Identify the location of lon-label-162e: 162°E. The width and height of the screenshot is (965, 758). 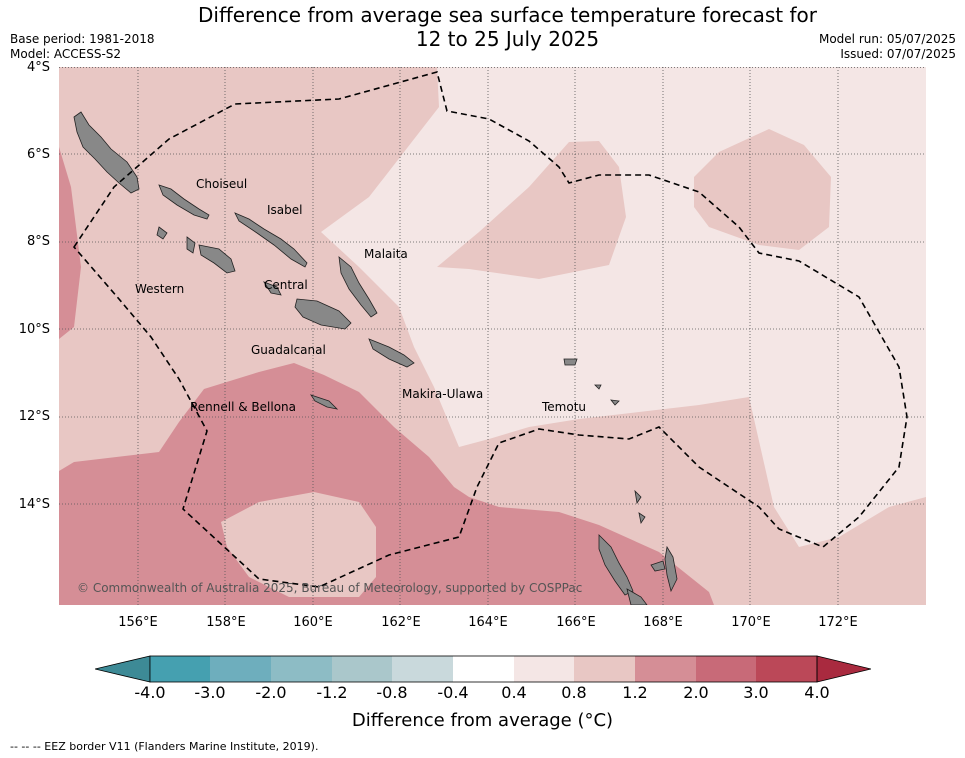
(401, 622).